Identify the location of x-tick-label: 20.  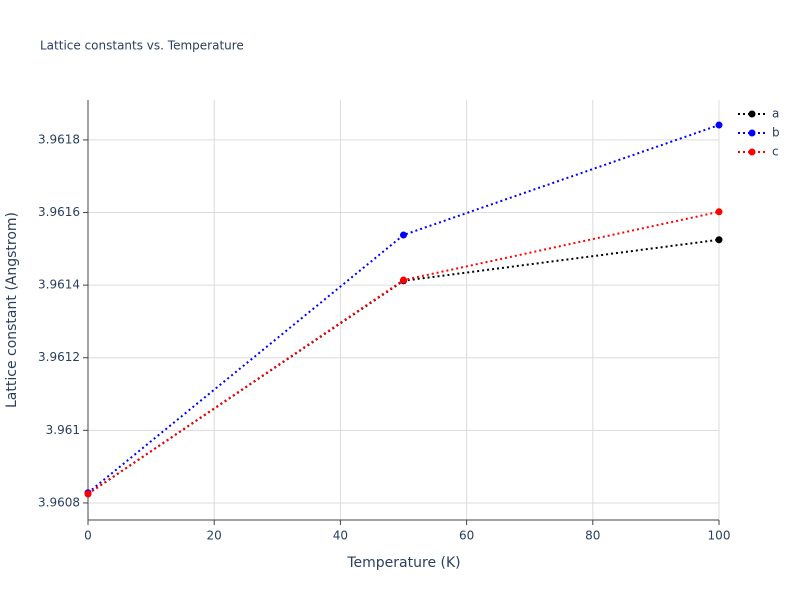
(214, 536).